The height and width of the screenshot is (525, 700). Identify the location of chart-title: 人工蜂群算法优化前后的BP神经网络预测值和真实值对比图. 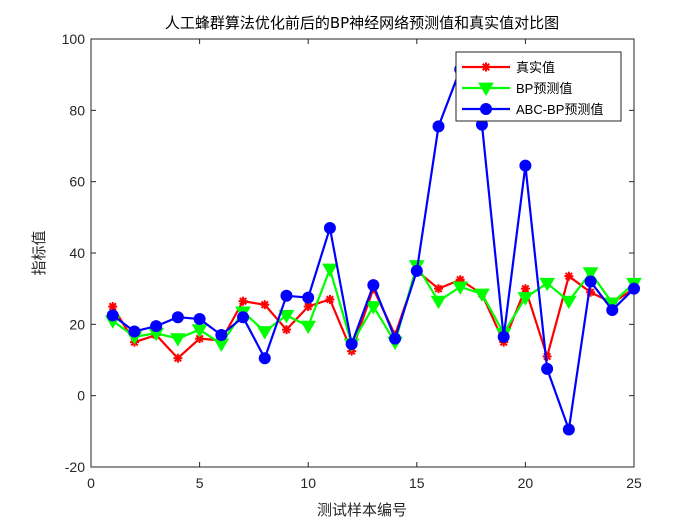
(362, 23).